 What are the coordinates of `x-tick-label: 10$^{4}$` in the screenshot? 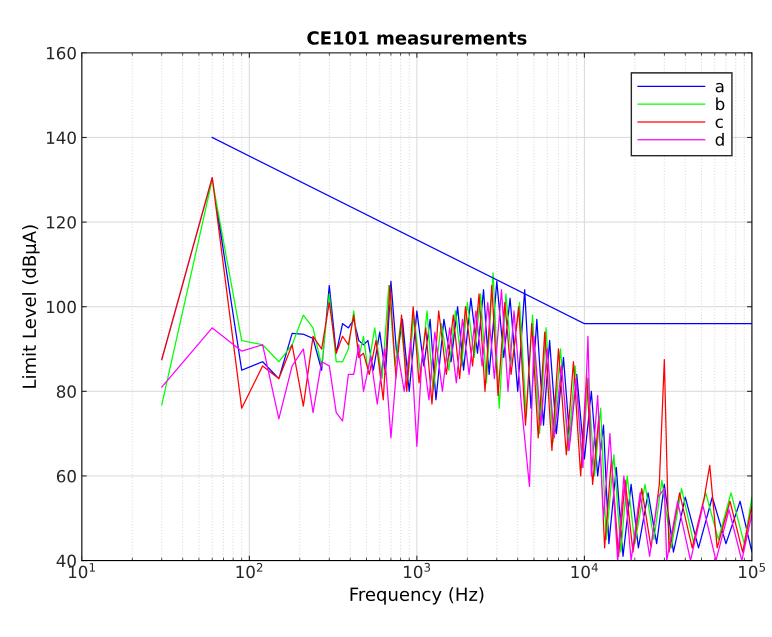 It's located at (585, 570).